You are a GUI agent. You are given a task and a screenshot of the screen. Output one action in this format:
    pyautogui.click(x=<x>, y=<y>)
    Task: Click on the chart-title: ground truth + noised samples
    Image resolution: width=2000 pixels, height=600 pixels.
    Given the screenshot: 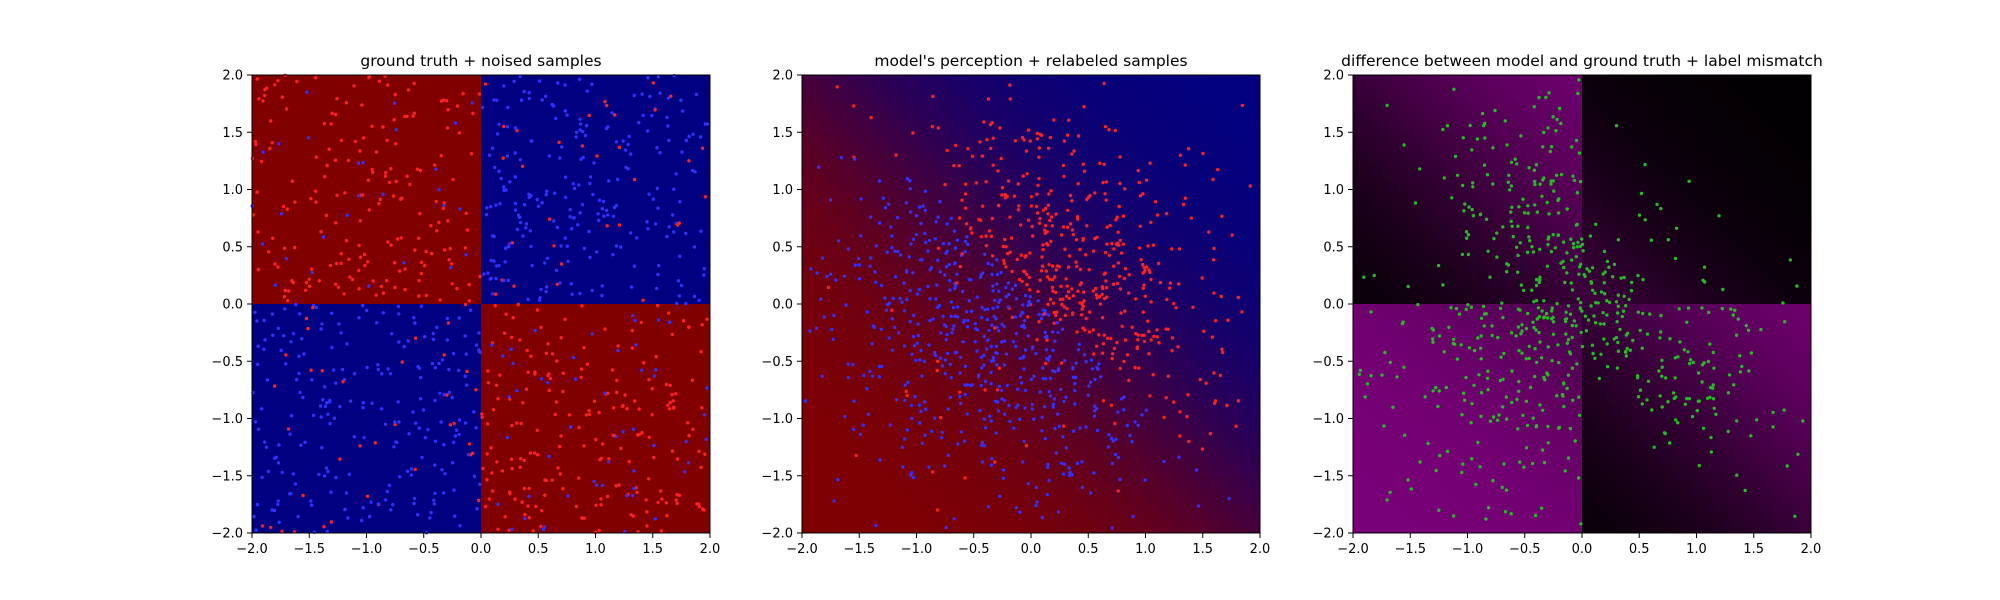 What is the action you would take?
    pyautogui.click(x=480, y=61)
    